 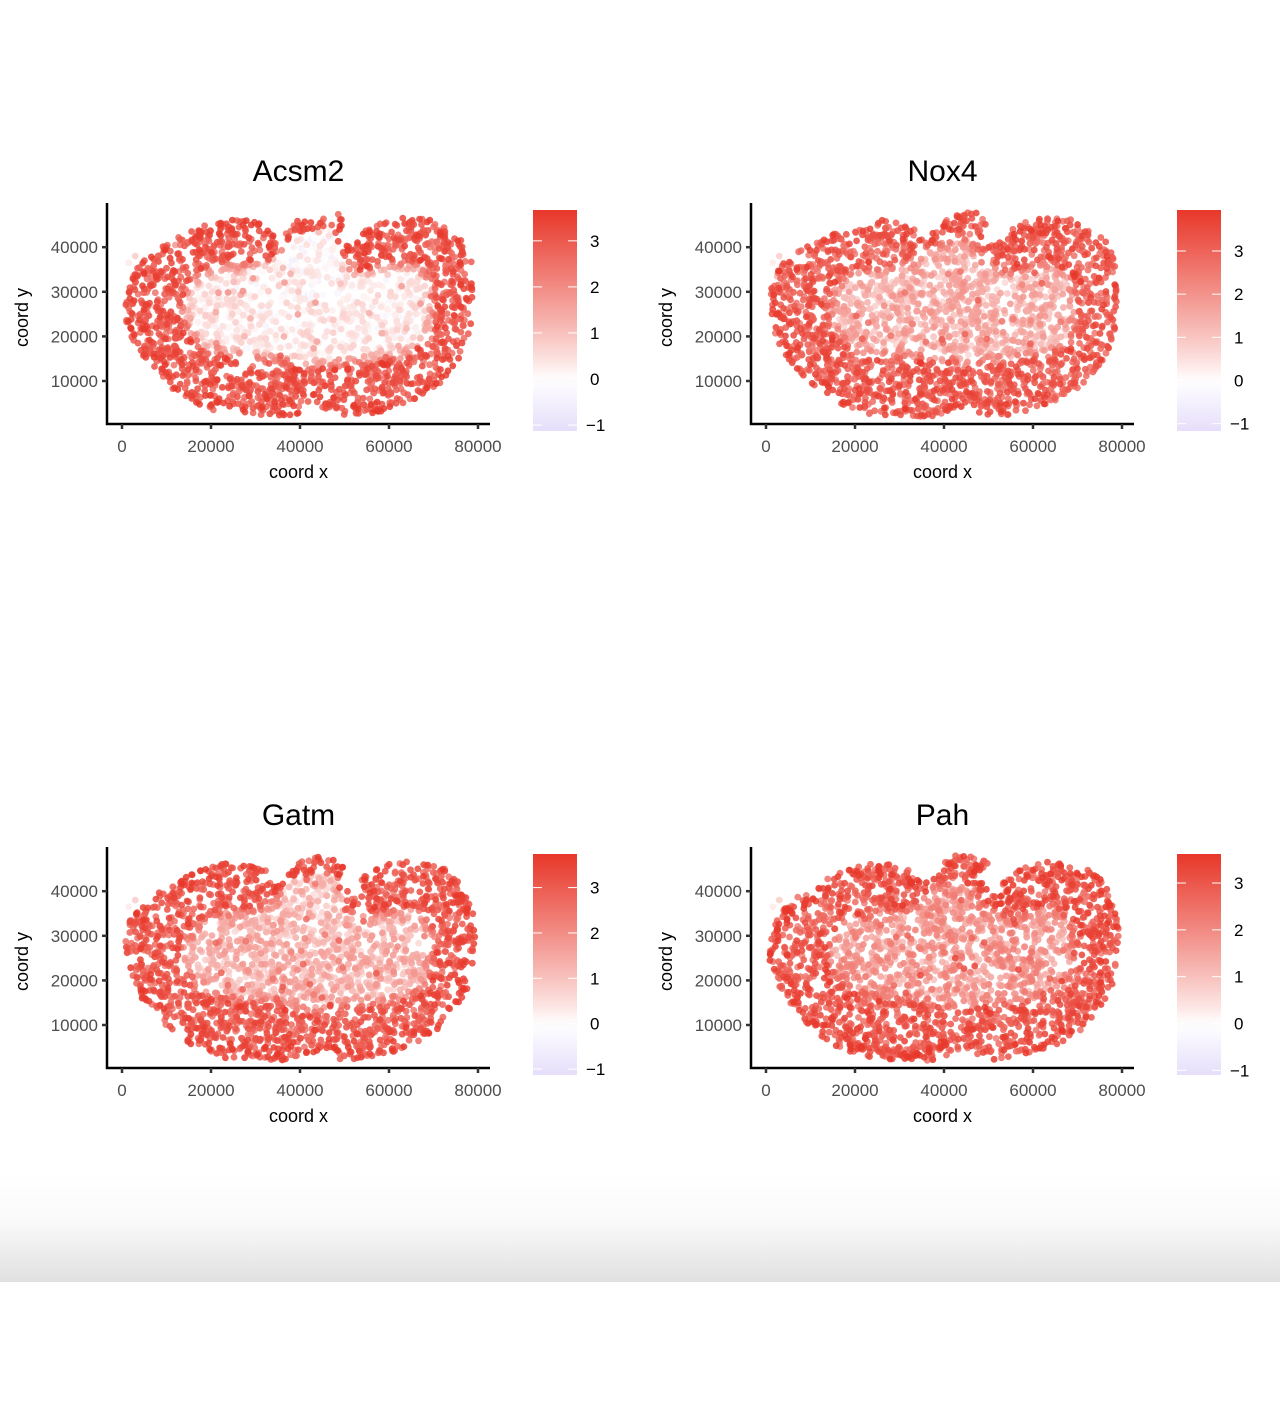 What do you see at coordinates (74, 292) in the screenshot?
I see `y-tick-label: 30000` at bounding box center [74, 292].